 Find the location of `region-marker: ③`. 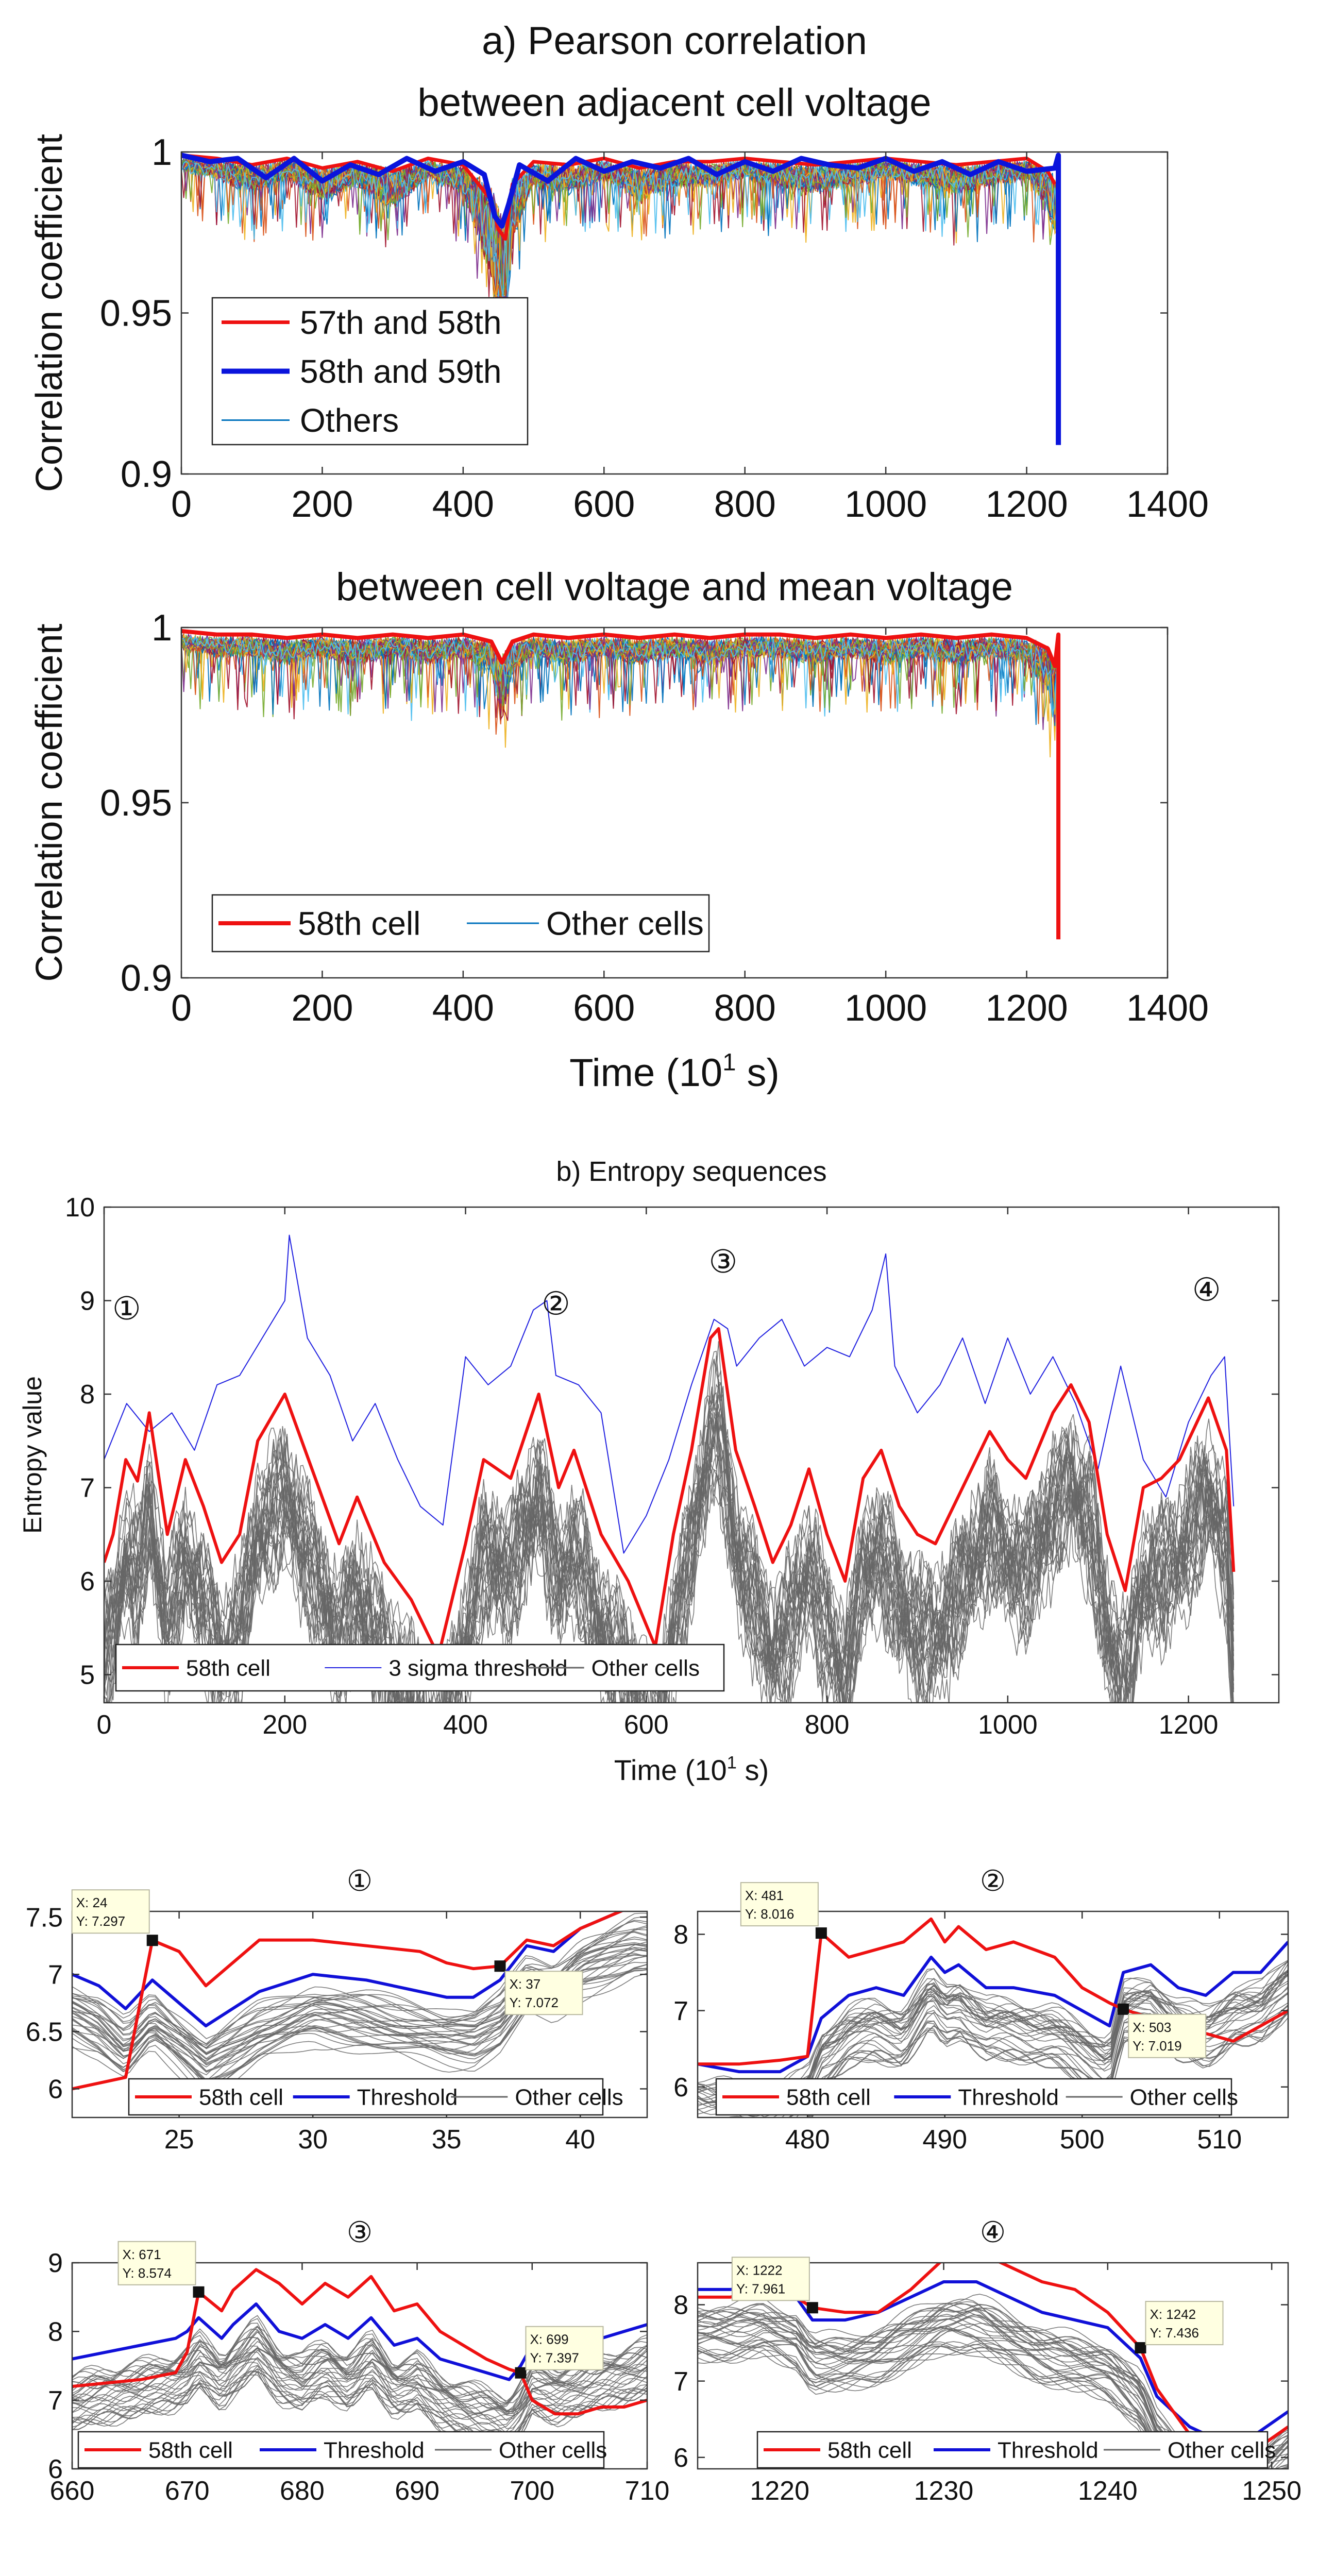

region-marker: ③ is located at coordinates (723, 1261).